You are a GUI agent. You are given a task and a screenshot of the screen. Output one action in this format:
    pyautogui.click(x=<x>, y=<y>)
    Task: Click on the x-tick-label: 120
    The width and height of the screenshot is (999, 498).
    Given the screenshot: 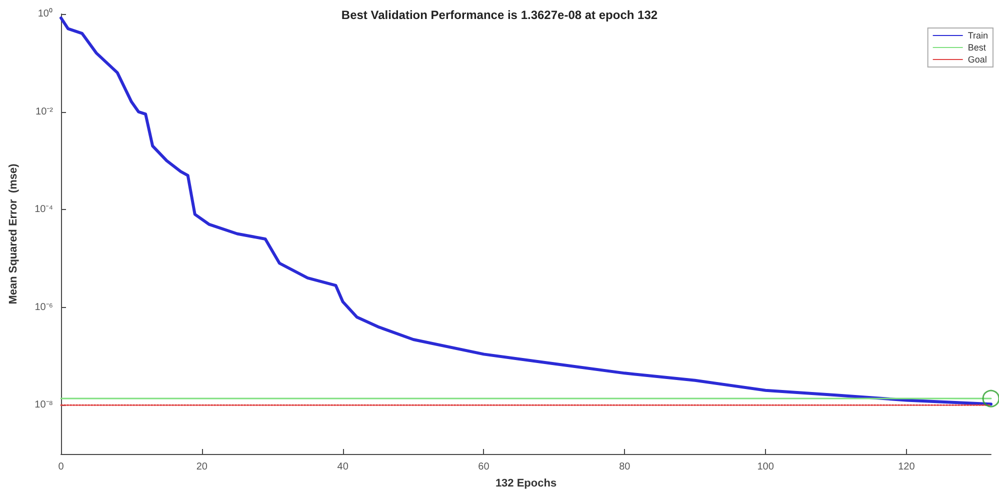 What is the action you would take?
    pyautogui.click(x=907, y=467)
    